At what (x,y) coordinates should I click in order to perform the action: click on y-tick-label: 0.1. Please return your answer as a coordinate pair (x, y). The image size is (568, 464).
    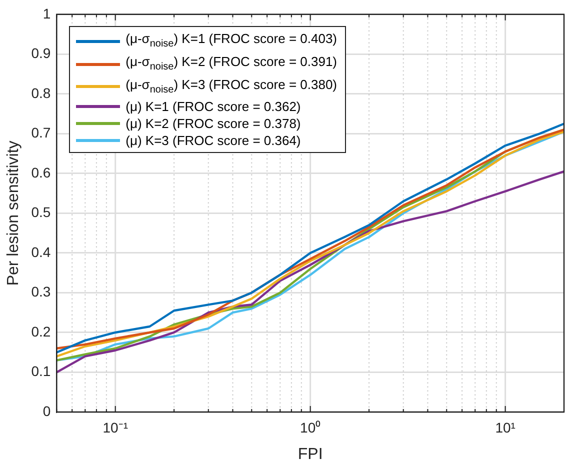
    Looking at the image, I should click on (41, 371).